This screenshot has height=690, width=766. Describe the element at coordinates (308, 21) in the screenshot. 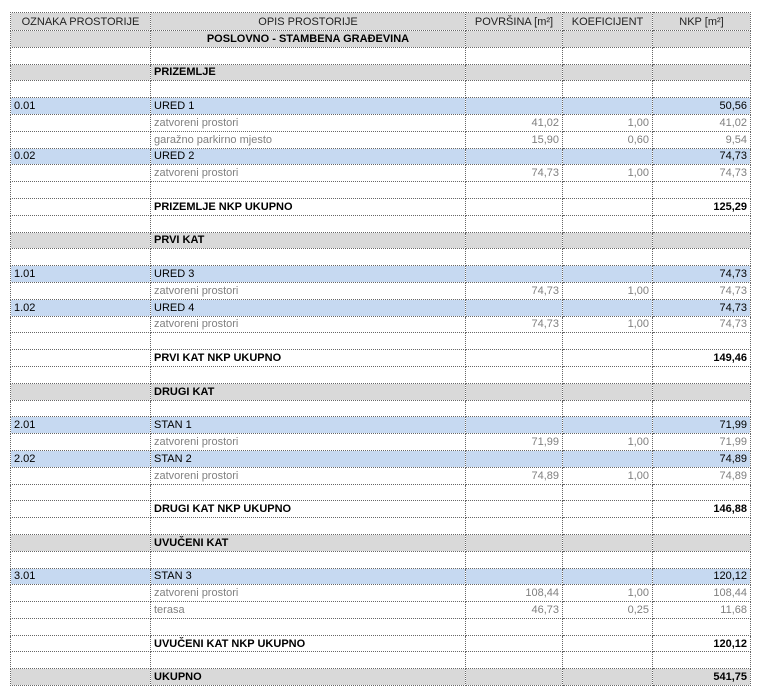

I see `header-cell: OPIS PROSTORIJE` at that location.